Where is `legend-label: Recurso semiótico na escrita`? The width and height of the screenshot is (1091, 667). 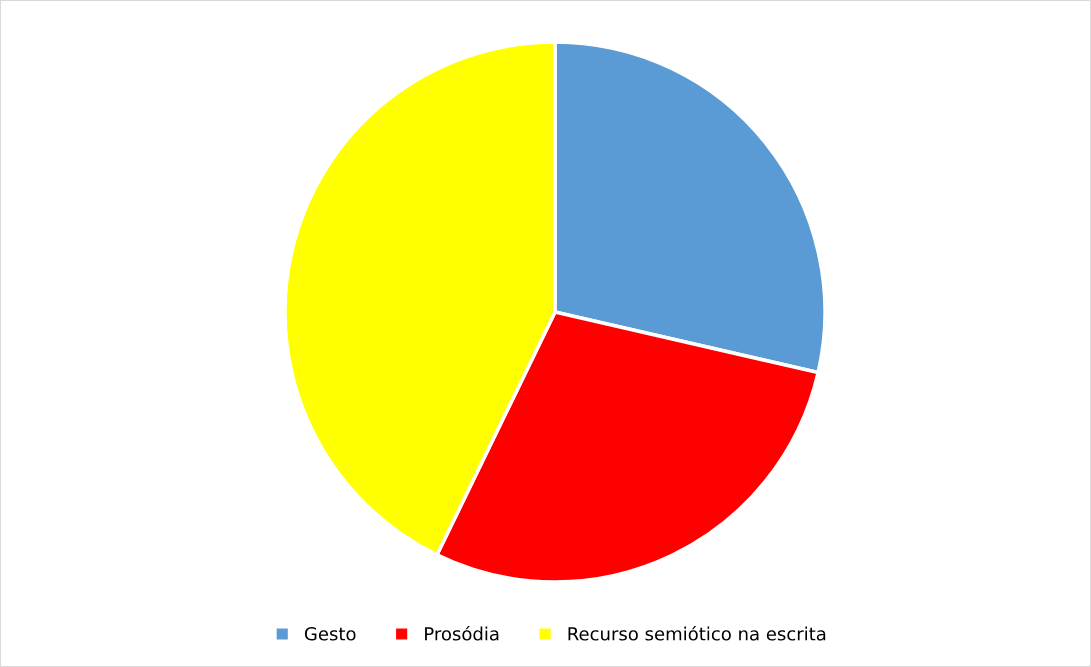
legend-label: Recurso semiótico na escrita is located at coordinates (697, 633).